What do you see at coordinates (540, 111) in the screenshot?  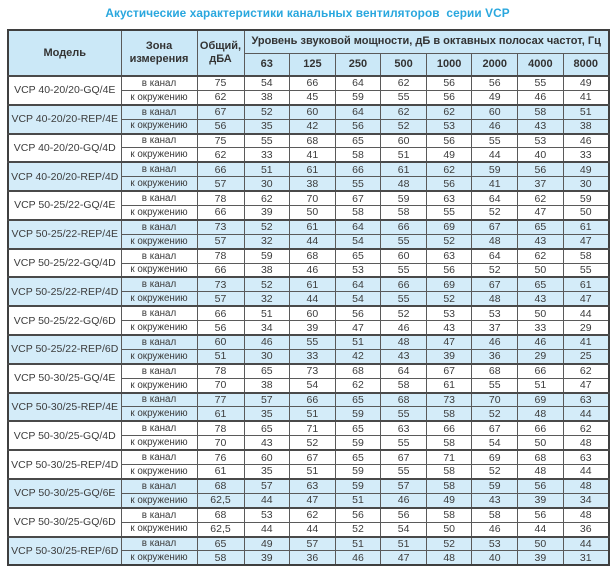 I see `octave-level-duct: 58` at bounding box center [540, 111].